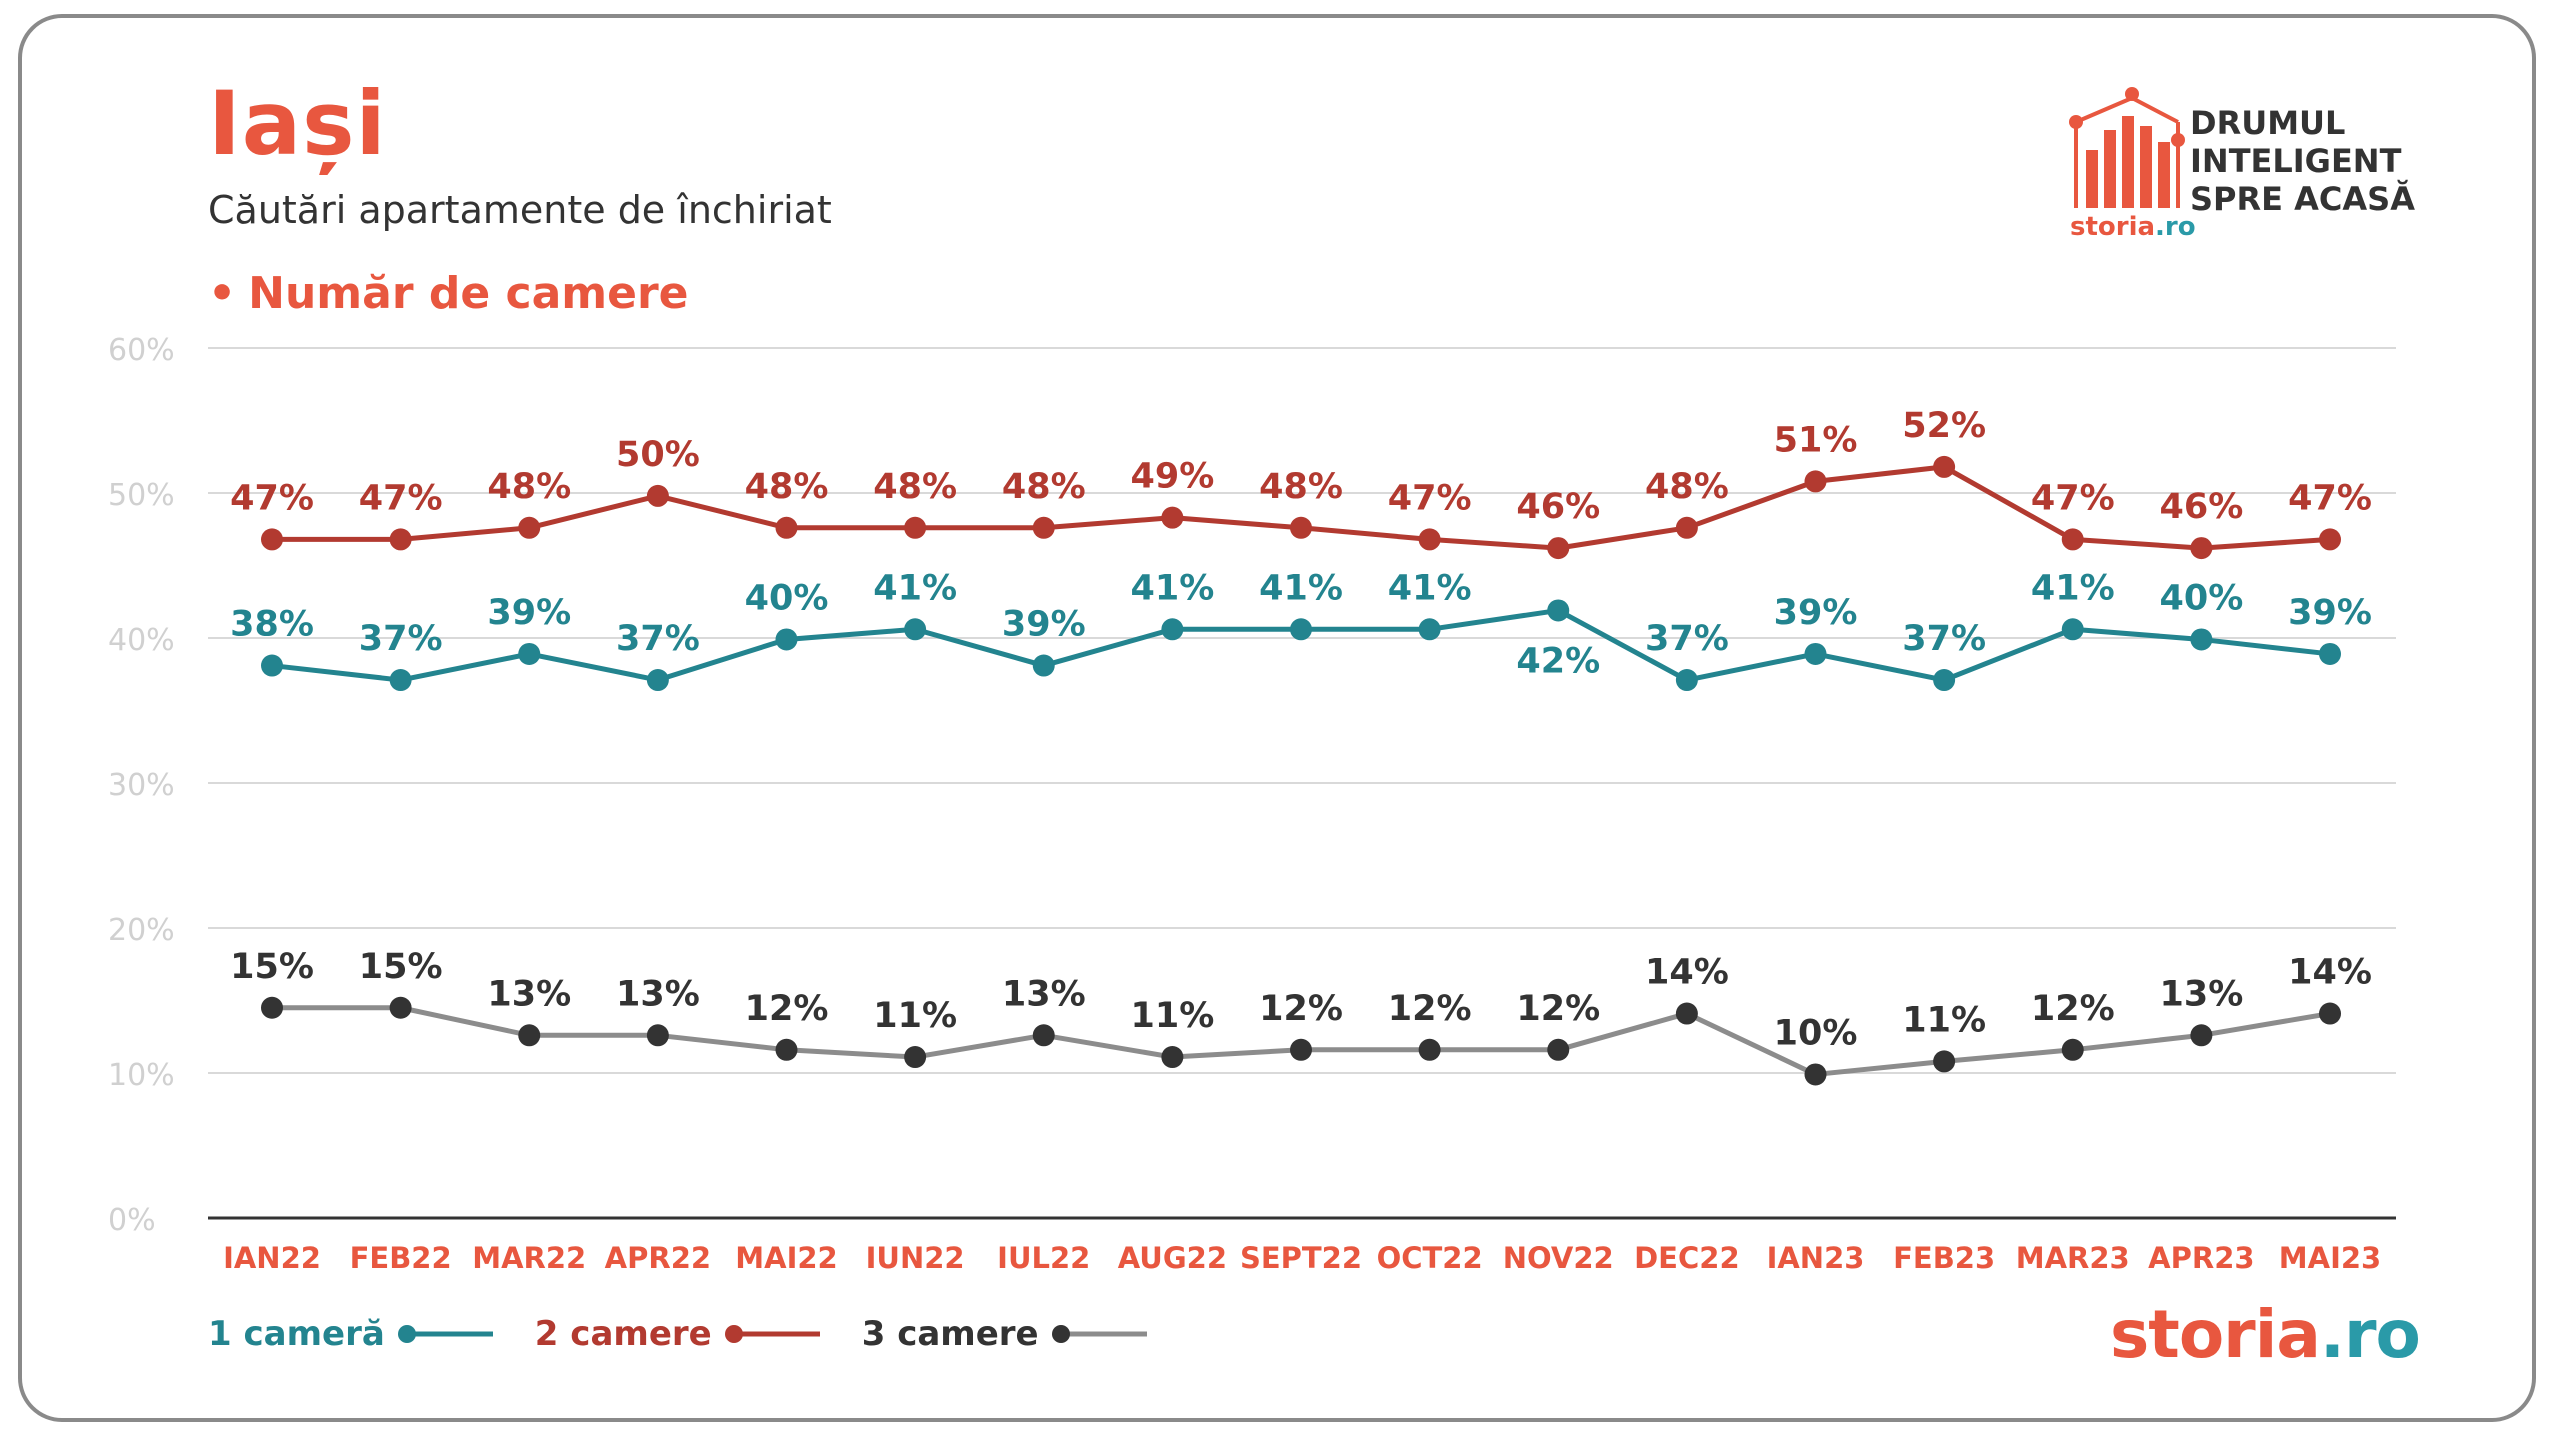 Image resolution: width=2560 pixels, height=1440 pixels. Describe the element at coordinates (1043, 1258) in the screenshot. I see `x-tick-label: IUL22` at that location.